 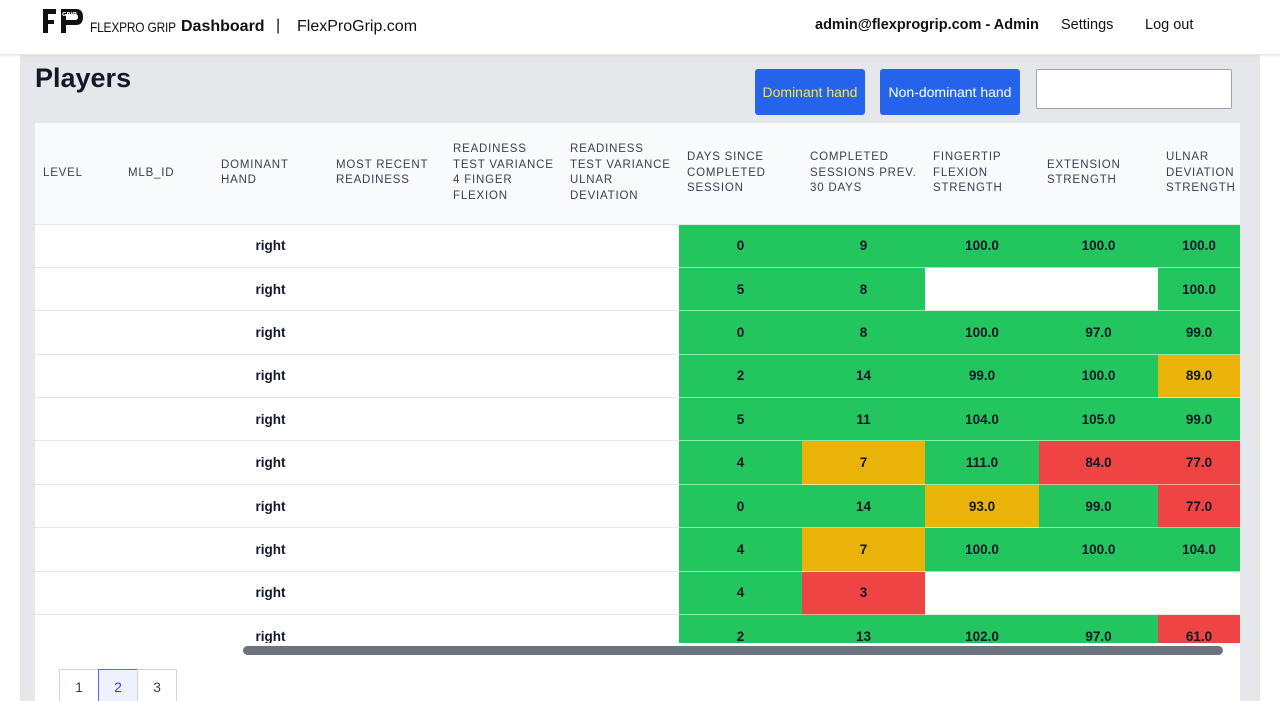 What do you see at coordinates (1169, 25) in the screenshot?
I see `nav-logout-link: Log out` at bounding box center [1169, 25].